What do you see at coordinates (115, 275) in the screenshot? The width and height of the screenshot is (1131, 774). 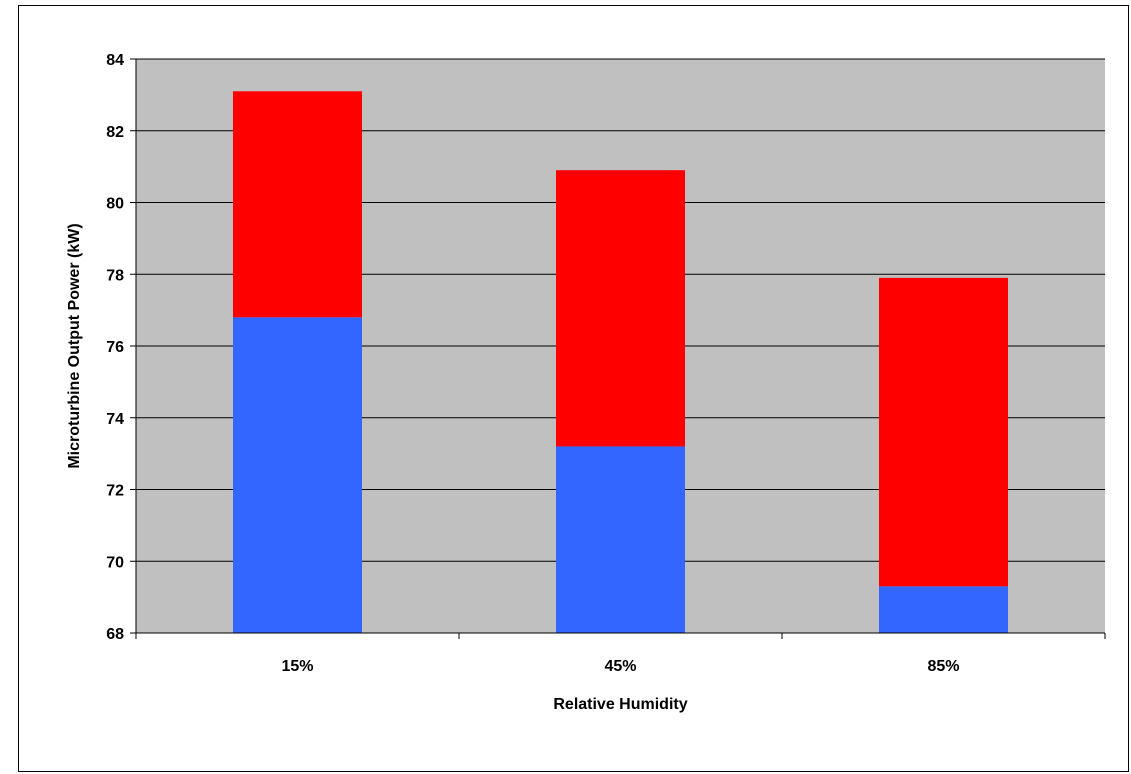 I see `y-tick-label-78: 78` at bounding box center [115, 275].